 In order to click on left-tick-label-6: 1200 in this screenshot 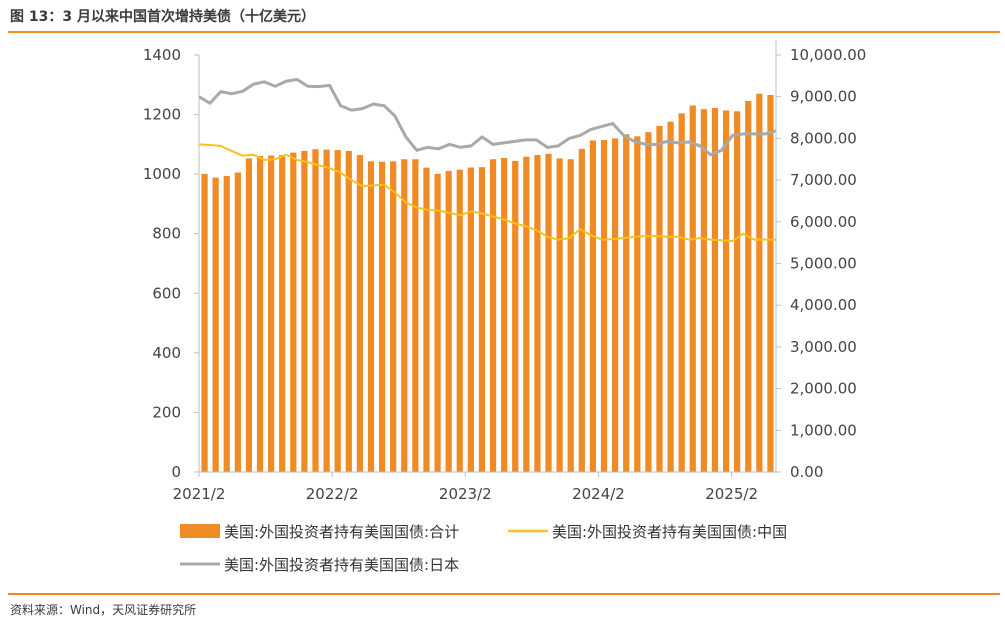, I will do `click(162, 115)`.